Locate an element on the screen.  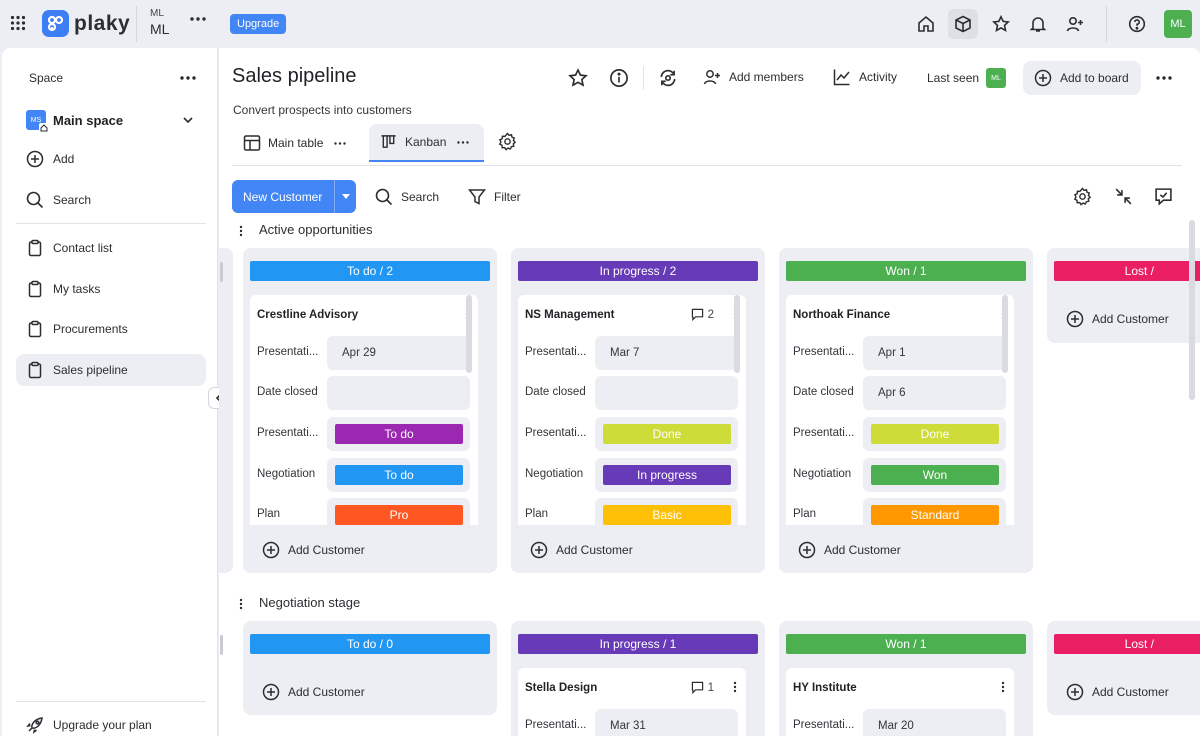
sidebar-item-my-tasks: My tasks is located at coordinates (111, 289).